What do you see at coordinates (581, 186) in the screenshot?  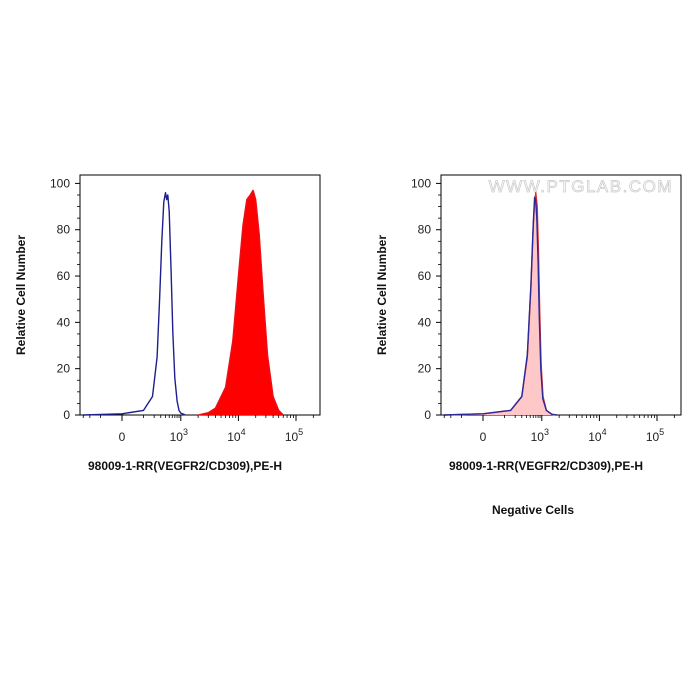 I see `watermark-text: WWW.PTGLAB.COM` at bounding box center [581, 186].